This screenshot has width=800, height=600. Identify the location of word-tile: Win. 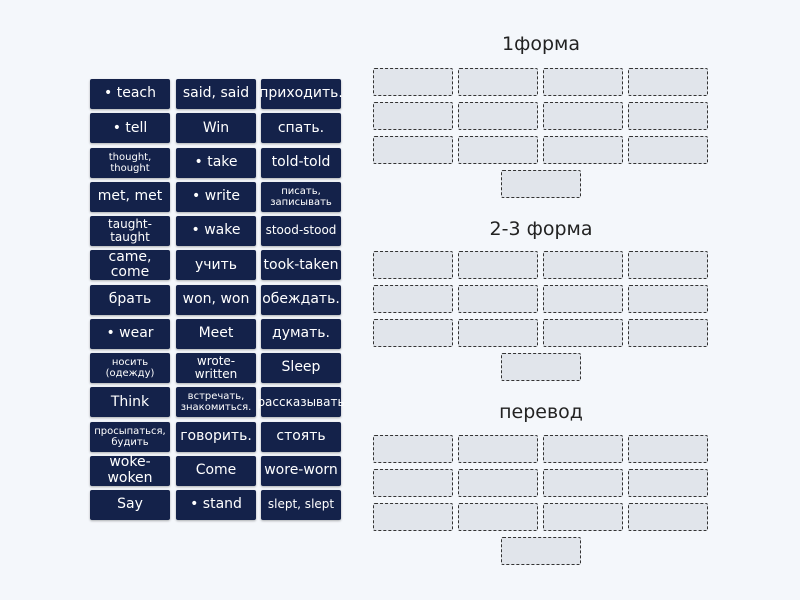
(216, 128).